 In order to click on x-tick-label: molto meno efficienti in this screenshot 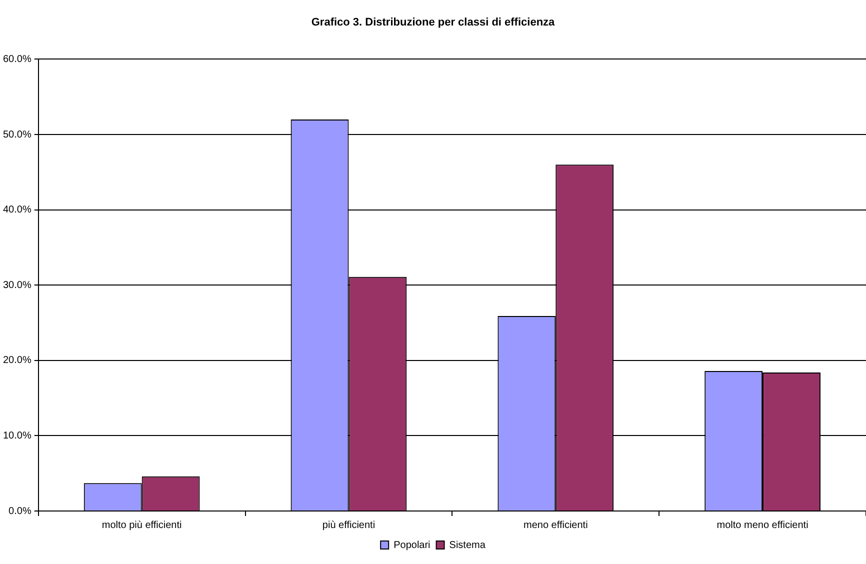, I will do `click(762, 525)`.